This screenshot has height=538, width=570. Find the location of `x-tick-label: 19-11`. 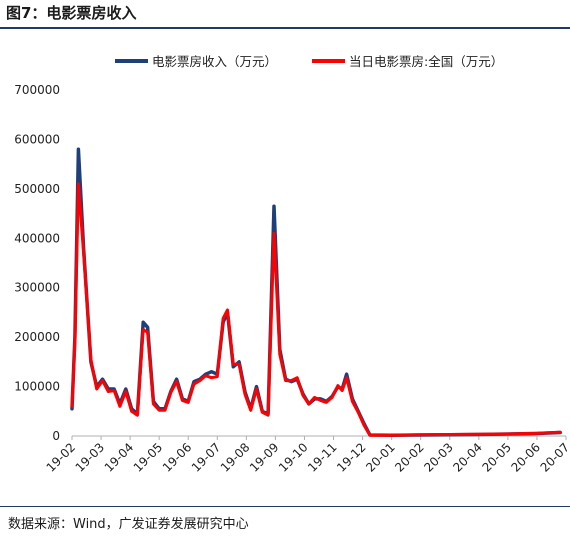

x-tick-label: 19-11 is located at coordinates (322, 457).